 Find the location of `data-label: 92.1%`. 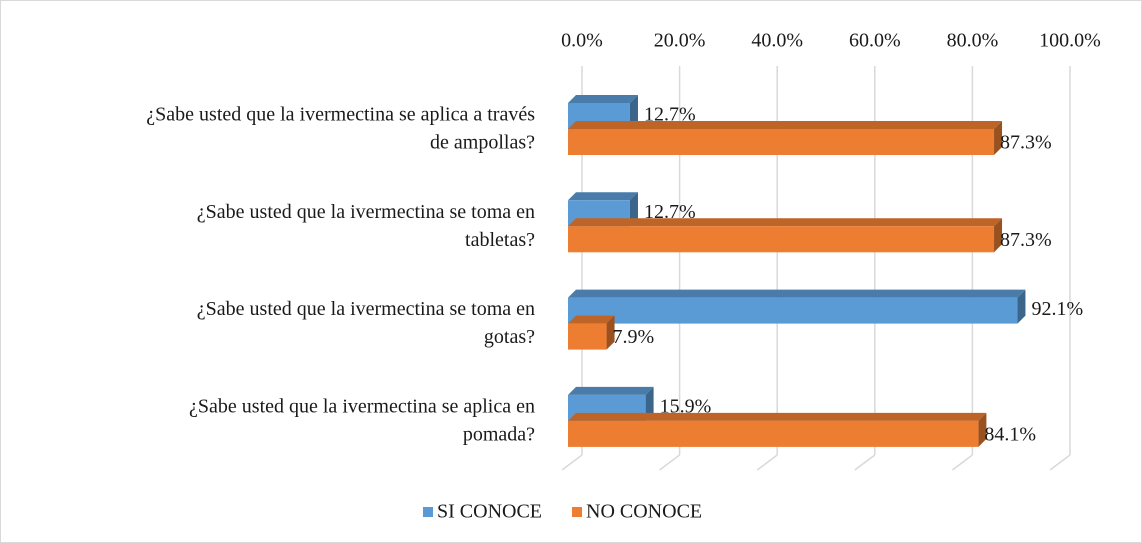

data-label: 92.1% is located at coordinates (1057, 309).